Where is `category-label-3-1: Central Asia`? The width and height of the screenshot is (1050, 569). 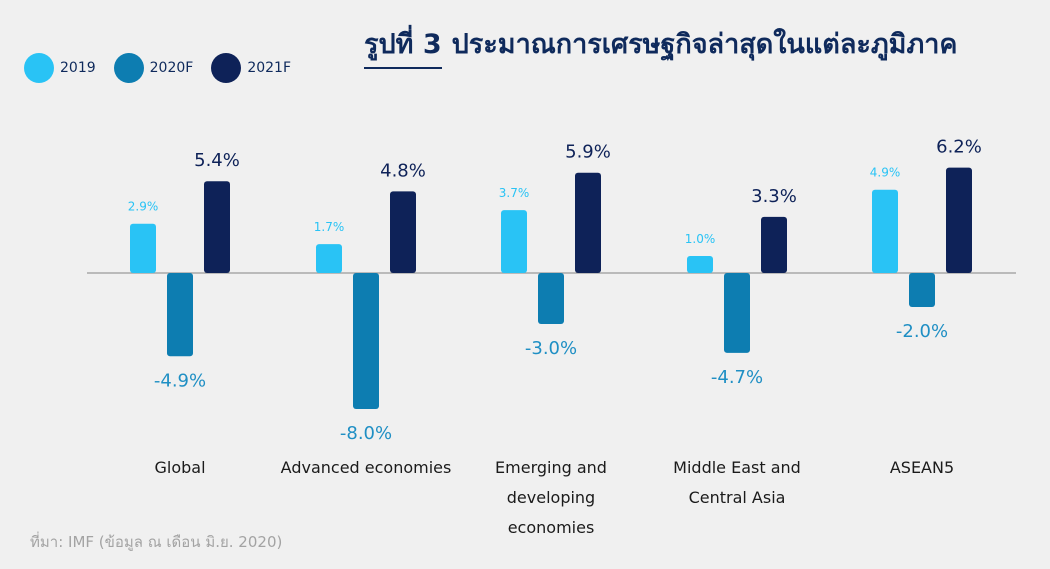
category-label-3-1: Central Asia is located at coordinates (737, 497).